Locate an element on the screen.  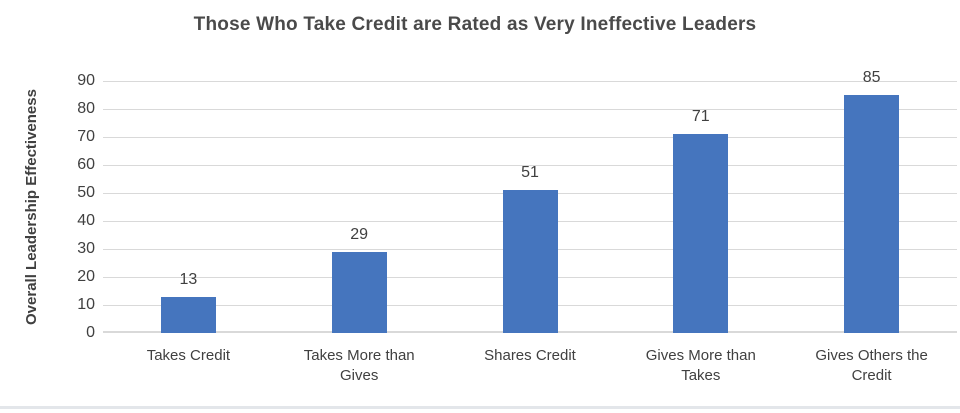
y-tick-label: 50 is located at coordinates (86, 192).